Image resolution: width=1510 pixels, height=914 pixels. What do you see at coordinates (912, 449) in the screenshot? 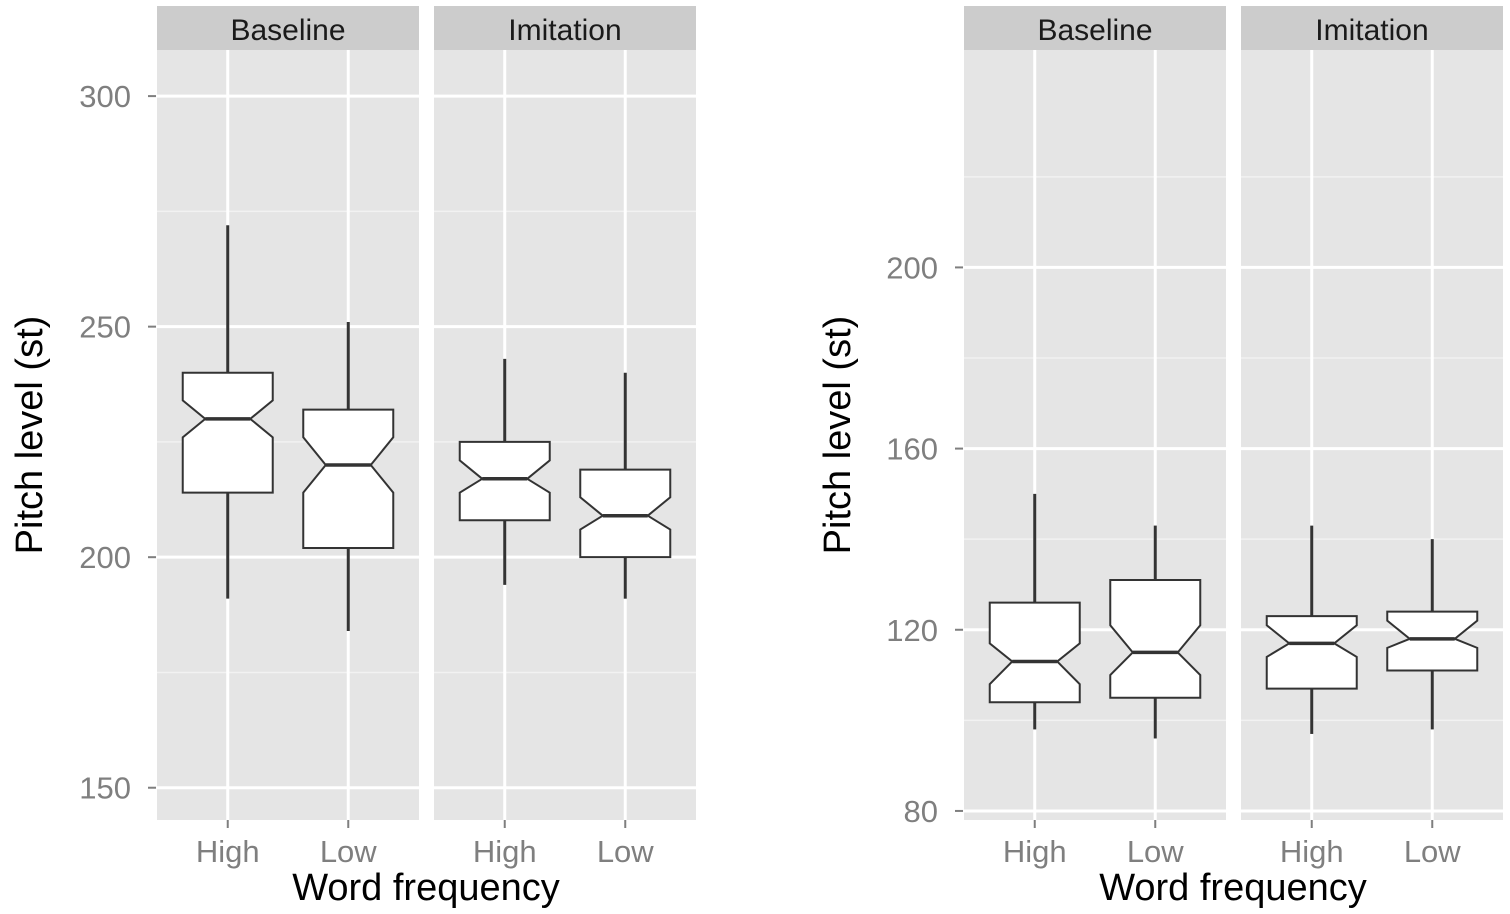
I see `y-tick-label: 160` at bounding box center [912, 449].